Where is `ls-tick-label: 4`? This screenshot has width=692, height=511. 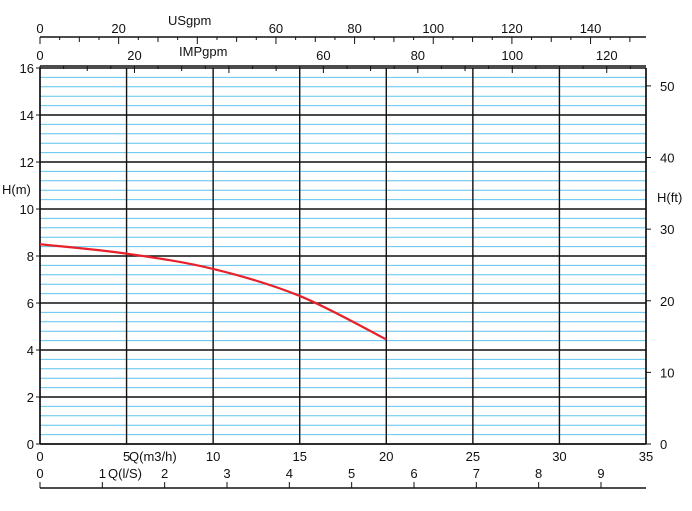
ls-tick-label: 4 is located at coordinates (289, 473).